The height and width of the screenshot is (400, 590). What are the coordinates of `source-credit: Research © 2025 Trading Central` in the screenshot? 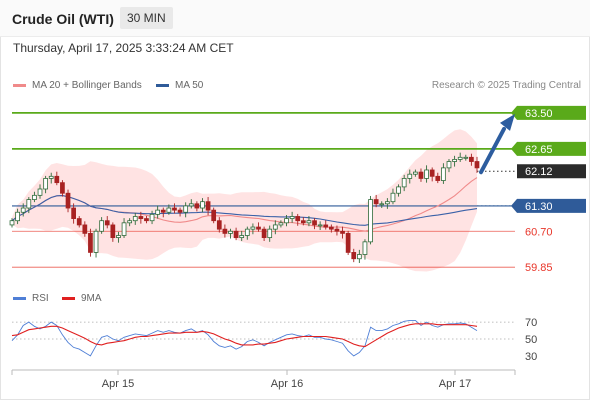 It's located at (506, 85).